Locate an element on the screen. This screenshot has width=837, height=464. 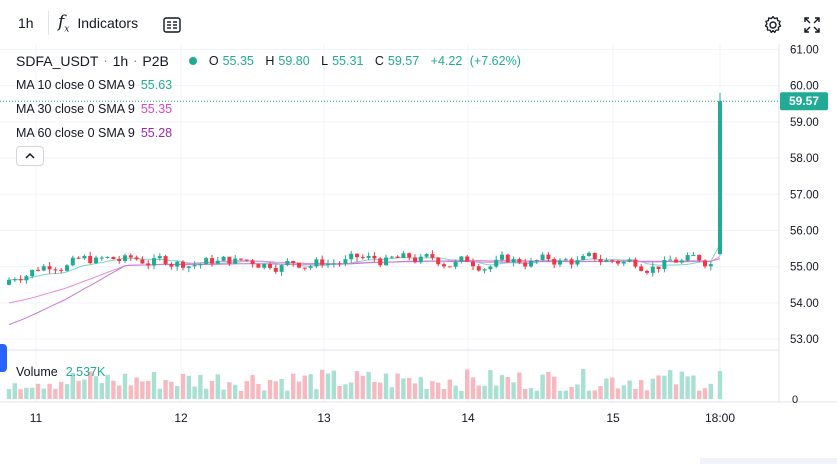
ma30-legend: MA 30 close 0 SMA 9 55.35 is located at coordinates (94, 109).